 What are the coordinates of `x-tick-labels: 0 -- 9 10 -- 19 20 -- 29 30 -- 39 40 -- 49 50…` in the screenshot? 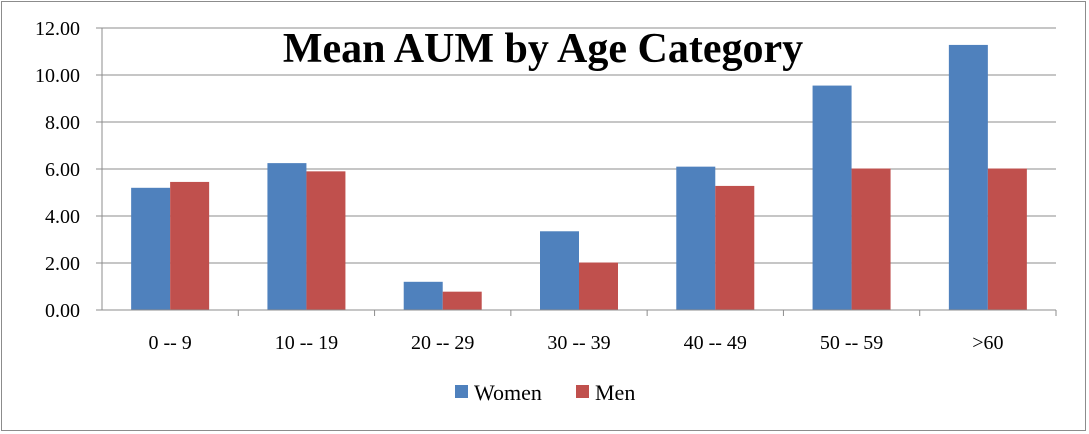 It's located at (575, 343).